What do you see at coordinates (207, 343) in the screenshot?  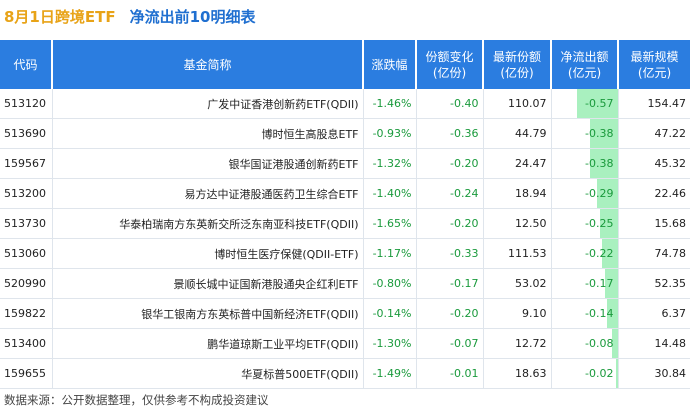 I see `cell-name: 鹏华道琼斯工业平均ETF(QDII)` at bounding box center [207, 343].